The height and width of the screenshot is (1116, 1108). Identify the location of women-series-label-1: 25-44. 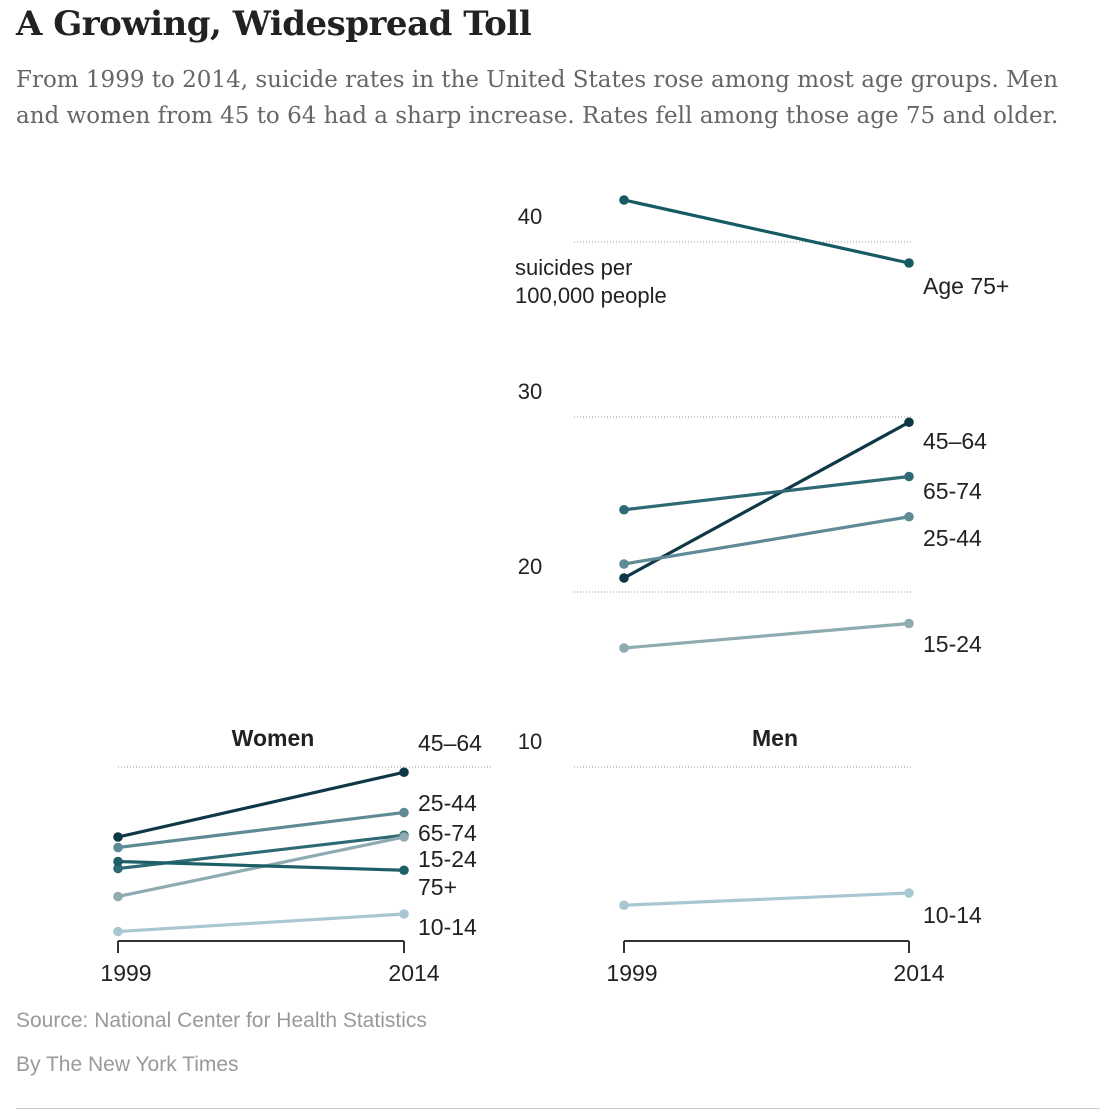
(447, 803).